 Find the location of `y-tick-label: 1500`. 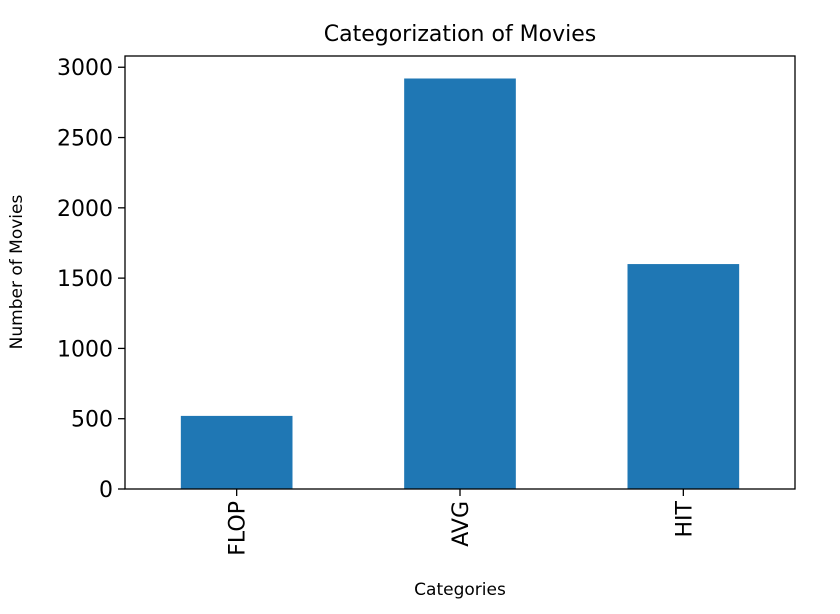

y-tick-label: 1500 is located at coordinates (85, 279).